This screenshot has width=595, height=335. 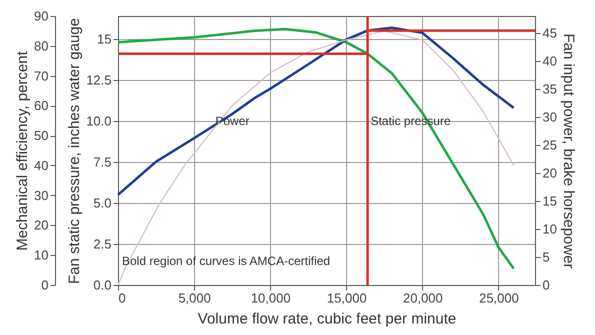 What do you see at coordinates (194, 298) in the screenshot?
I see `x-tick-label: 5,000` at bounding box center [194, 298].